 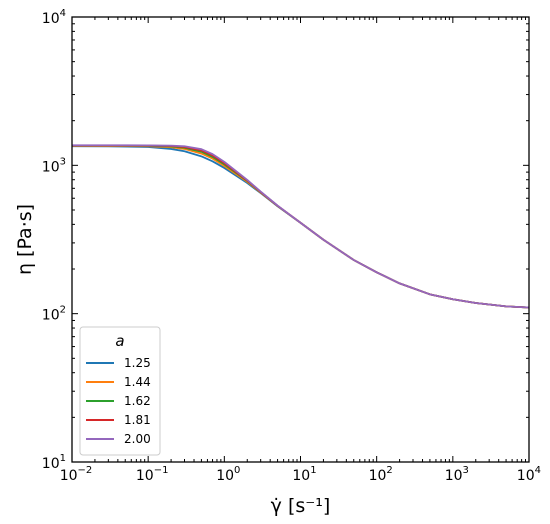 I want to click on legend-box, so click(x=120, y=391).